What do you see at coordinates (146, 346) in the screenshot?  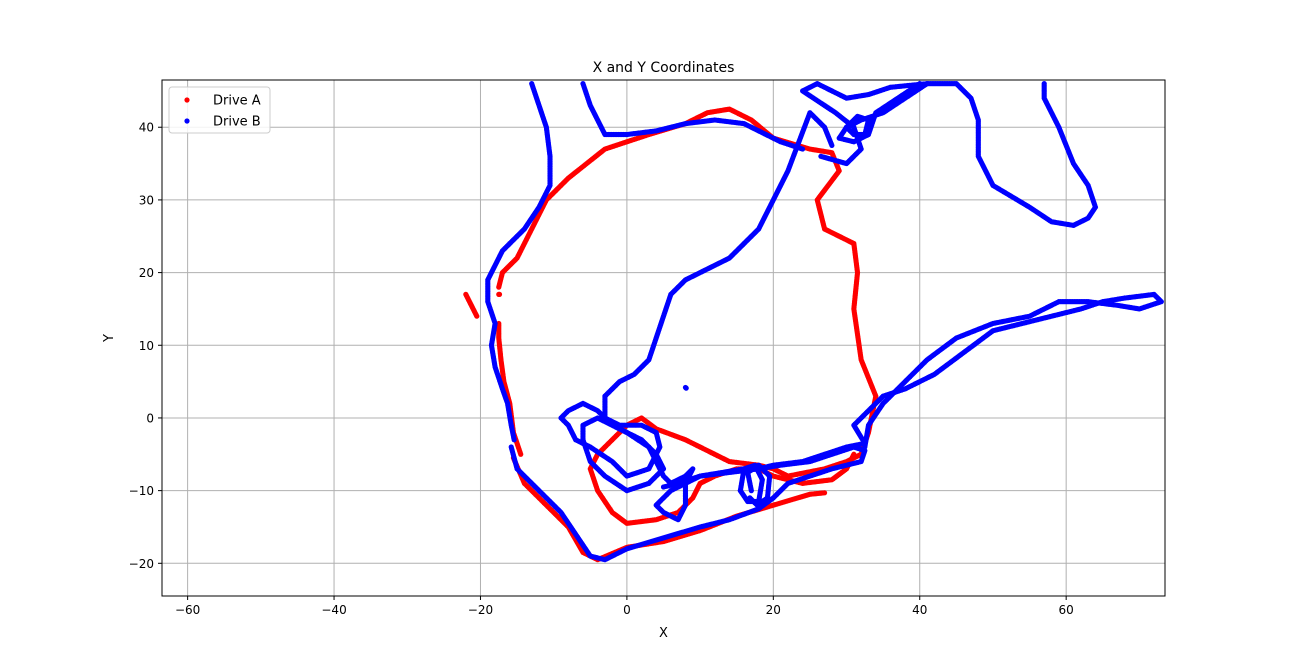 I see `y-tick-label: 10` at bounding box center [146, 346].